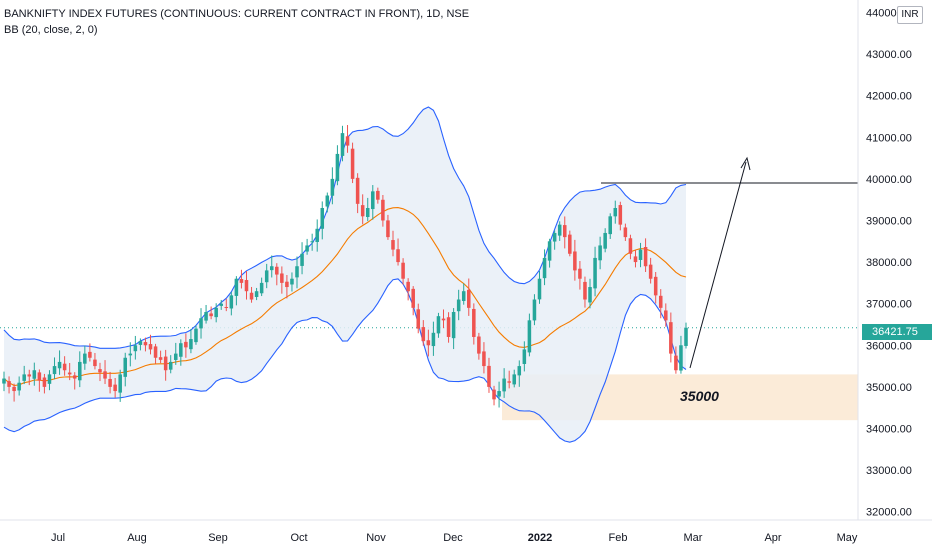  What do you see at coordinates (298, 538) in the screenshot?
I see `x-tick-label: Oct` at bounding box center [298, 538].